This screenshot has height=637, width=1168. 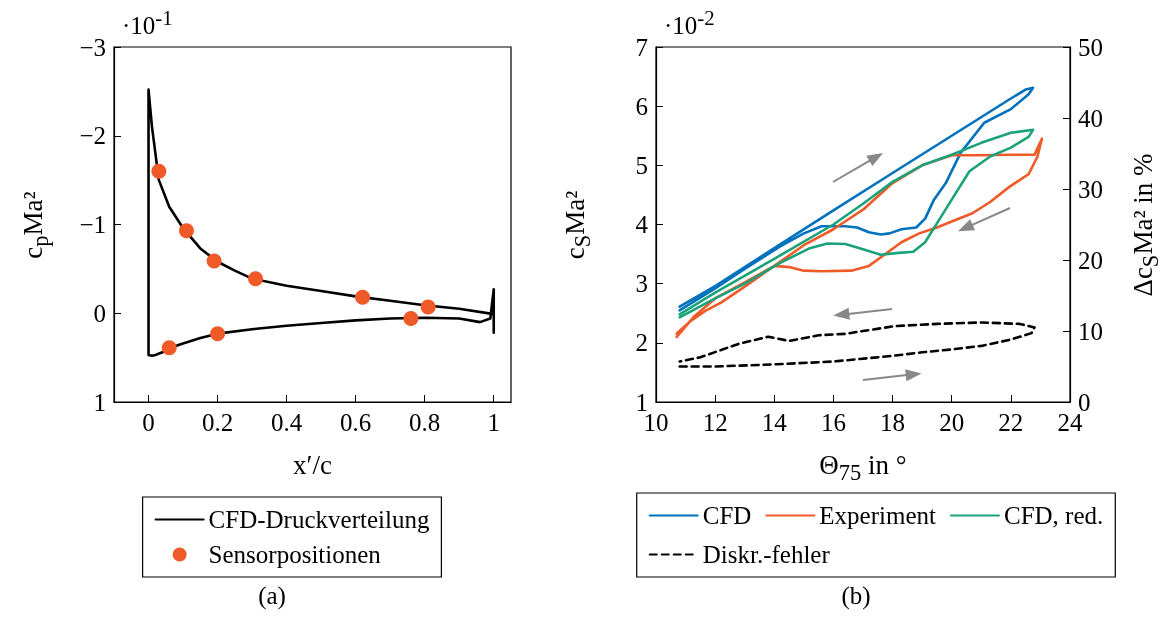 What do you see at coordinates (92, 136) in the screenshot?
I see `y-tick-label: −2` at bounding box center [92, 136].